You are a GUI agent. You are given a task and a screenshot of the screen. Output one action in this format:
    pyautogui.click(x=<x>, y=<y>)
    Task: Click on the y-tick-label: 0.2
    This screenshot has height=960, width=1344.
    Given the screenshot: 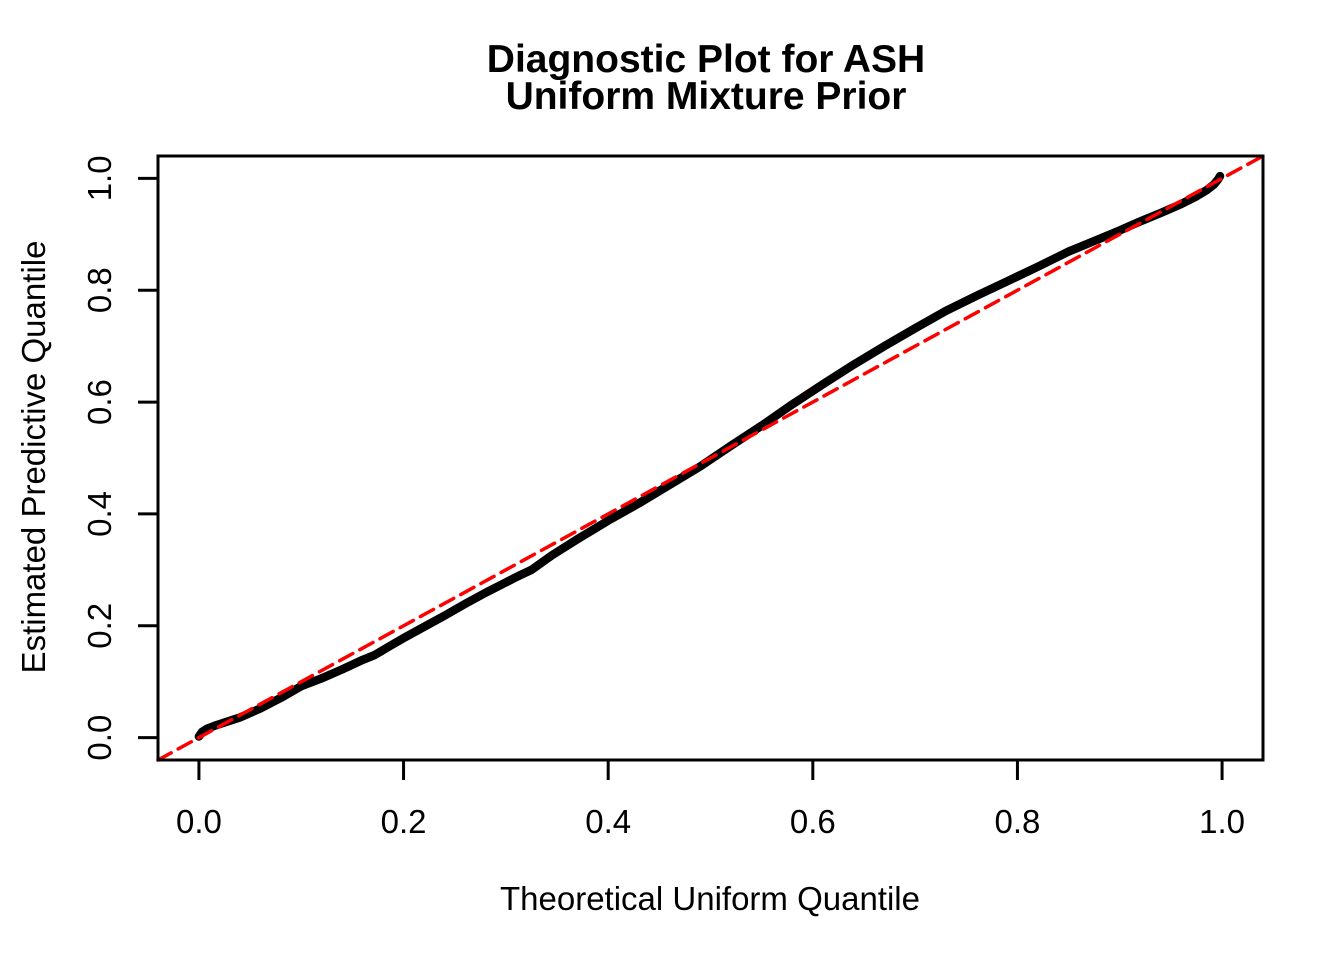 What is the action you would take?
    pyautogui.click(x=99, y=626)
    